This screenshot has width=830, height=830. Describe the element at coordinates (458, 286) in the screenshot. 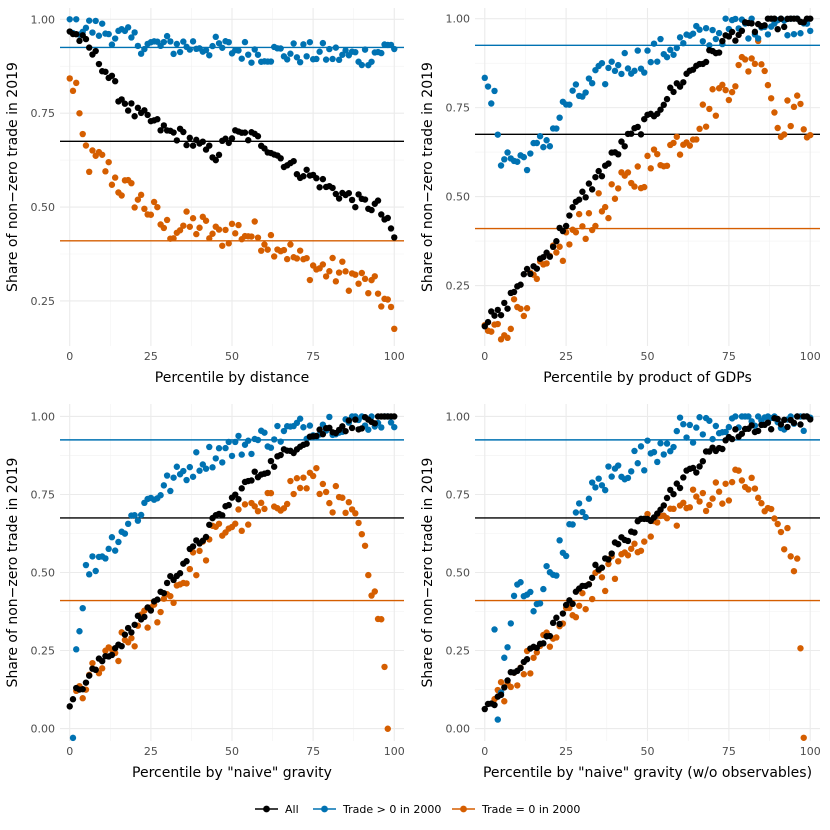

I see `y-tick-label: 0.25` at that location.